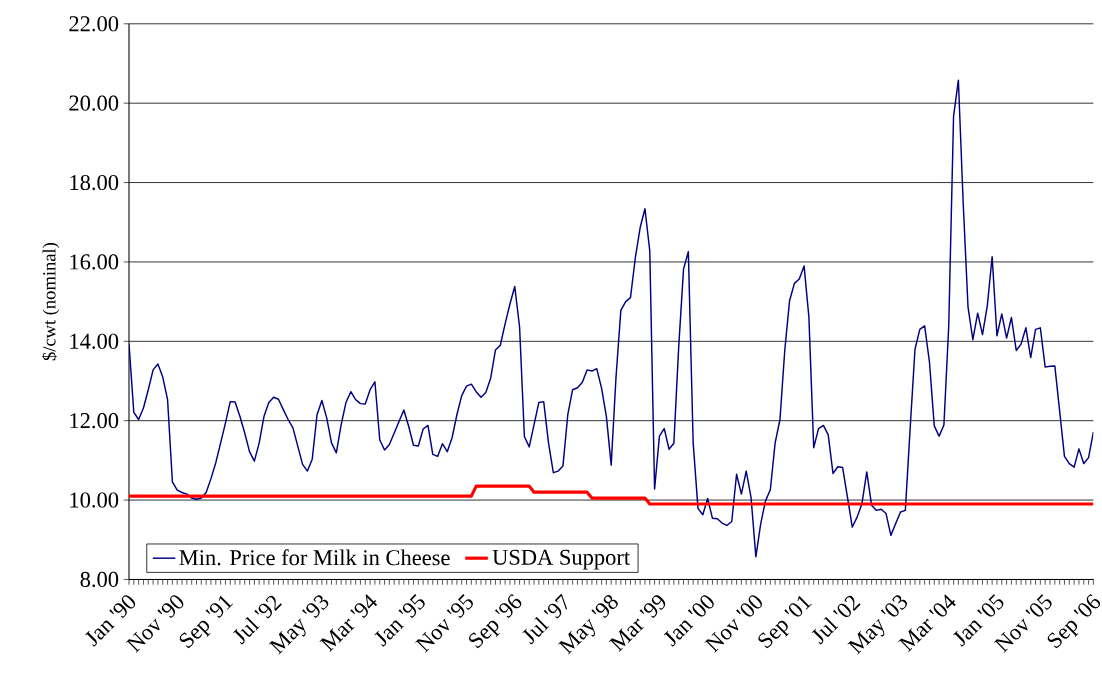 This screenshot has width=1102, height=685. I want to click on y-tick-label: 16.00, so click(94, 262).